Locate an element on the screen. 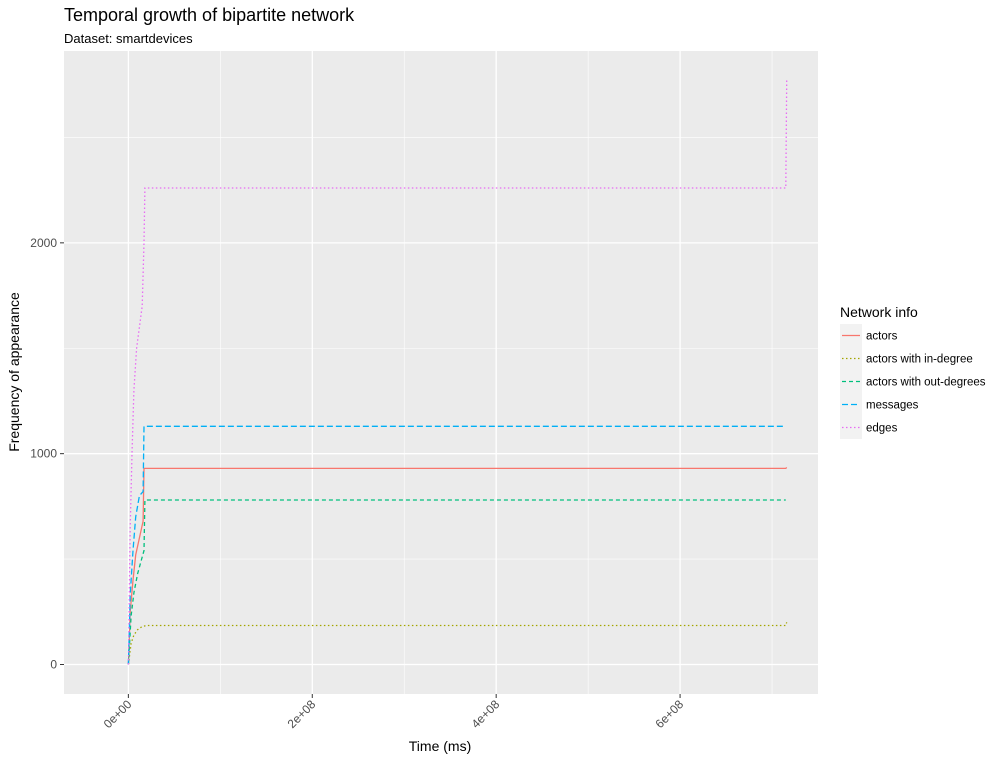  legend-label: actors with out-degrees is located at coordinates (926, 383).